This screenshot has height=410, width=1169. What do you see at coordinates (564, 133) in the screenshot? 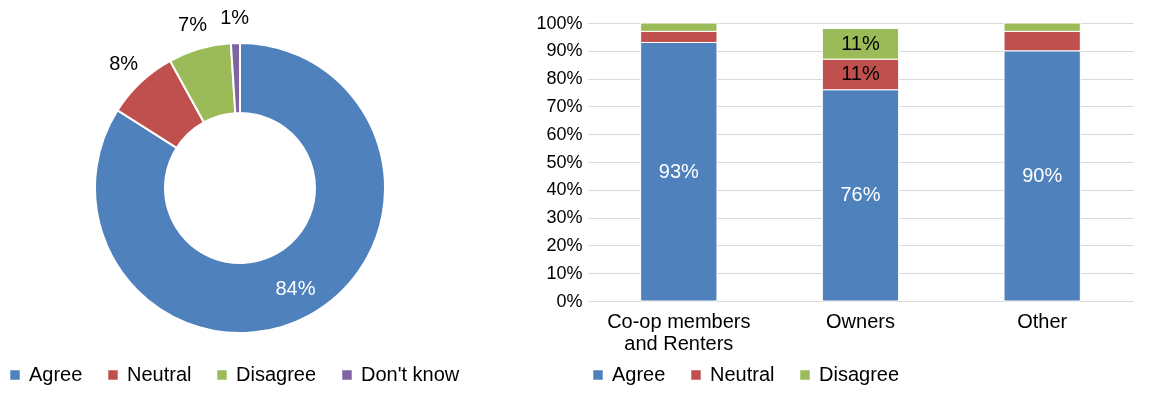
I see `y-tick-label: 60%` at bounding box center [564, 133].